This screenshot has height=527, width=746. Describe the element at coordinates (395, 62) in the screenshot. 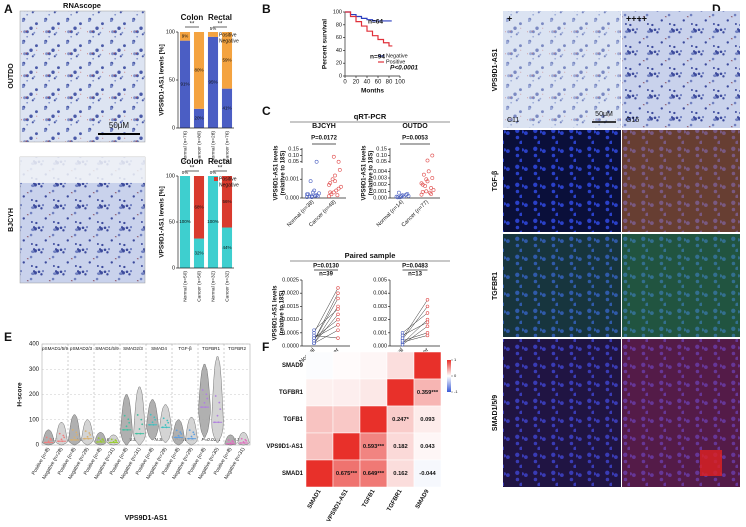

I see `legend-label: Positive` at that location.